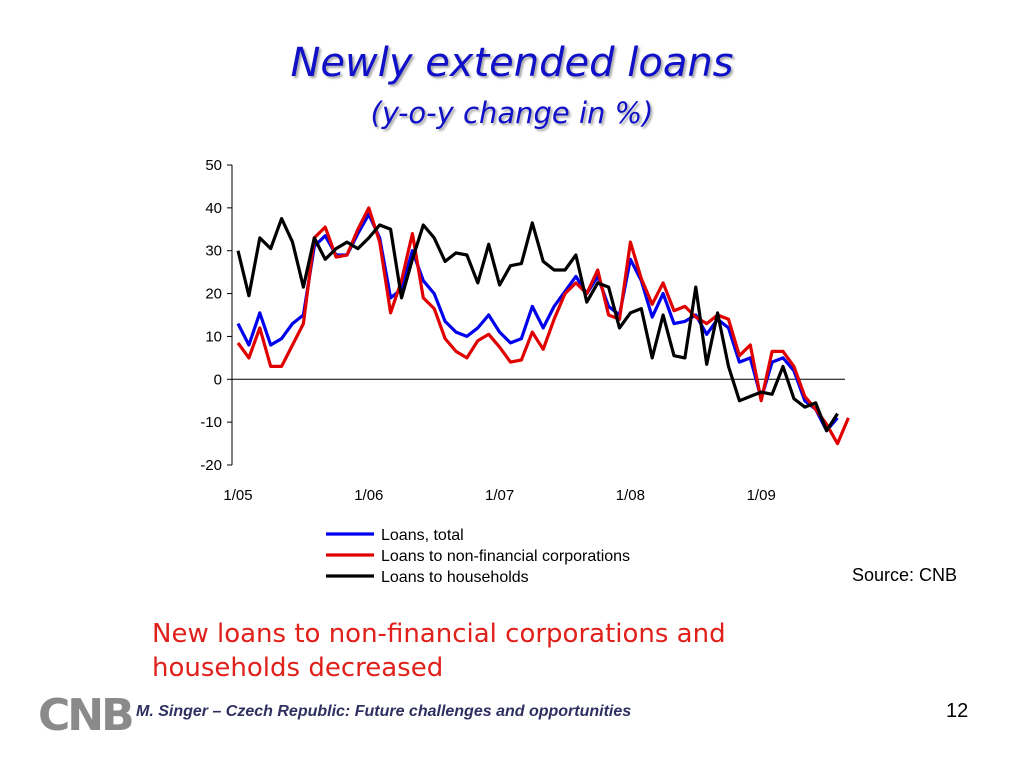  What do you see at coordinates (86, 715) in the screenshot?
I see `cnb-logo: CNB` at bounding box center [86, 715].